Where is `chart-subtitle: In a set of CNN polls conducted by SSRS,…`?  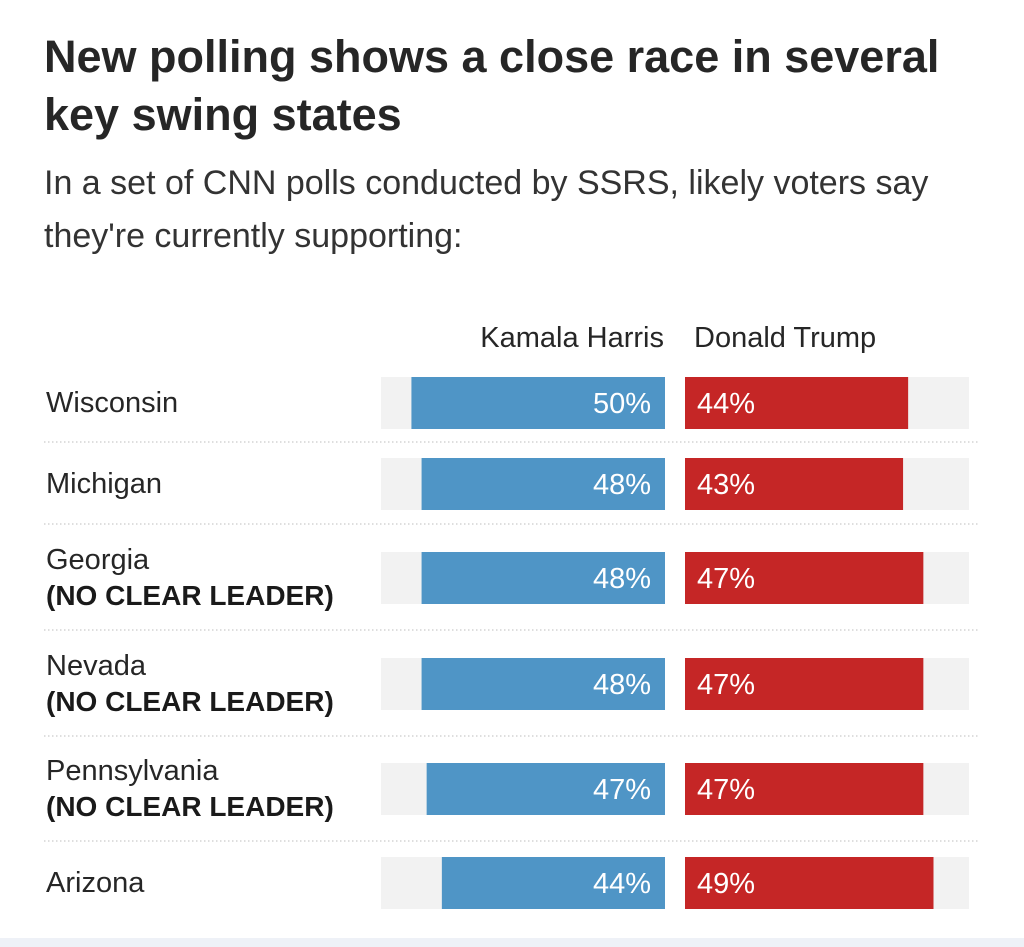 chart-subtitle: In a set of CNN polls conducted by SSRS,… is located at coordinates (486, 209).